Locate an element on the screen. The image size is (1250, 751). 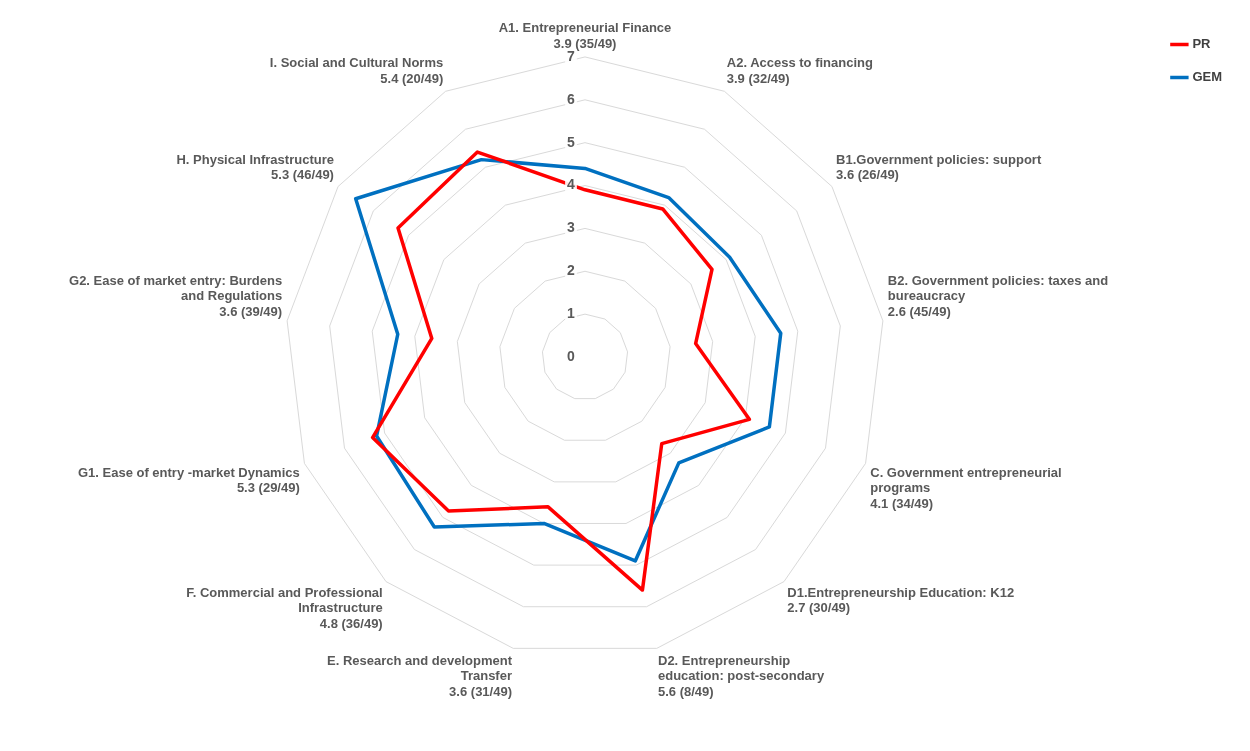
y-tick-label: 7 is located at coordinates (571, 55).